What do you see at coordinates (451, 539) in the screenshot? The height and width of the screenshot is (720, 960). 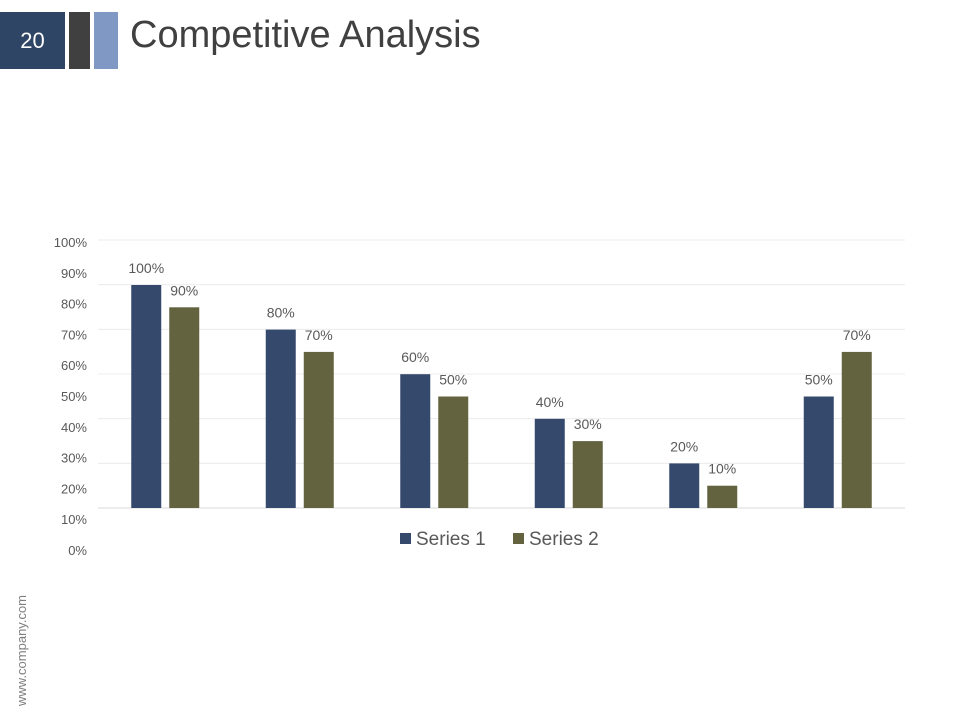 I see `legend-label-series-1: Series 1` at bounding box center [451, 539].